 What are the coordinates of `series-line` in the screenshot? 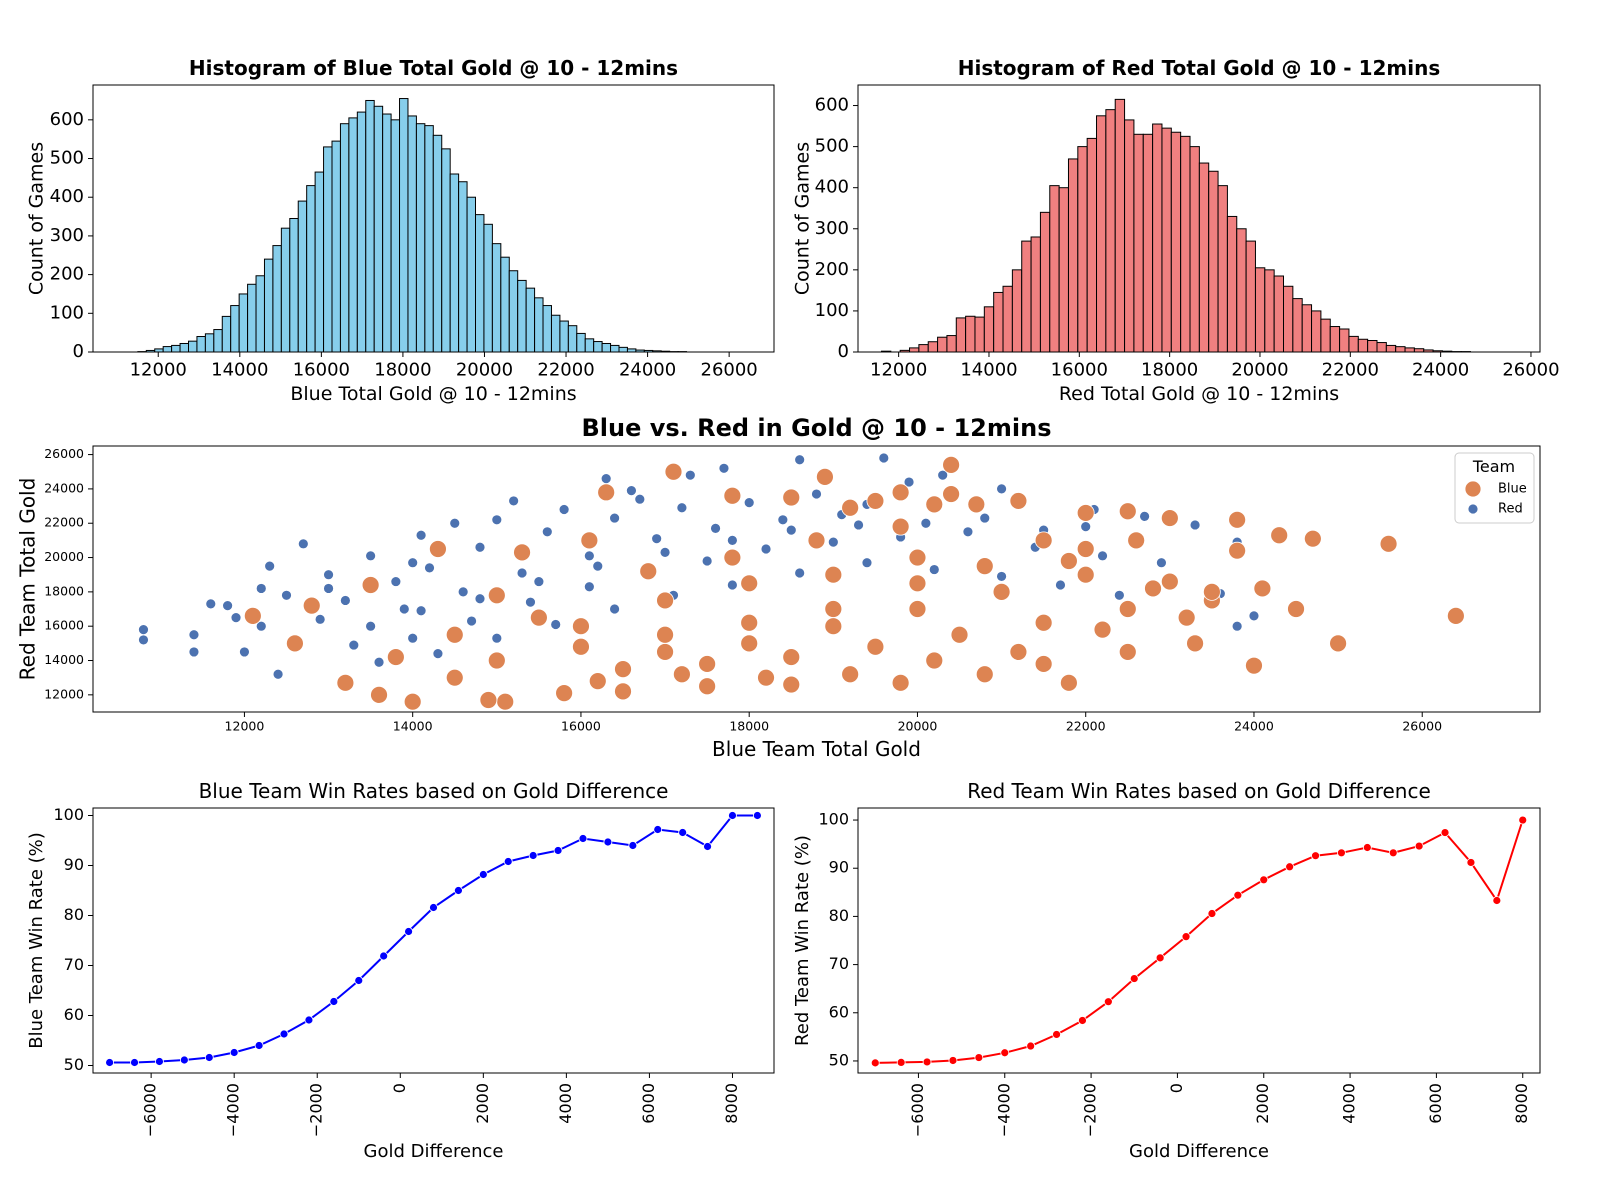 It's located at (1199, 941).